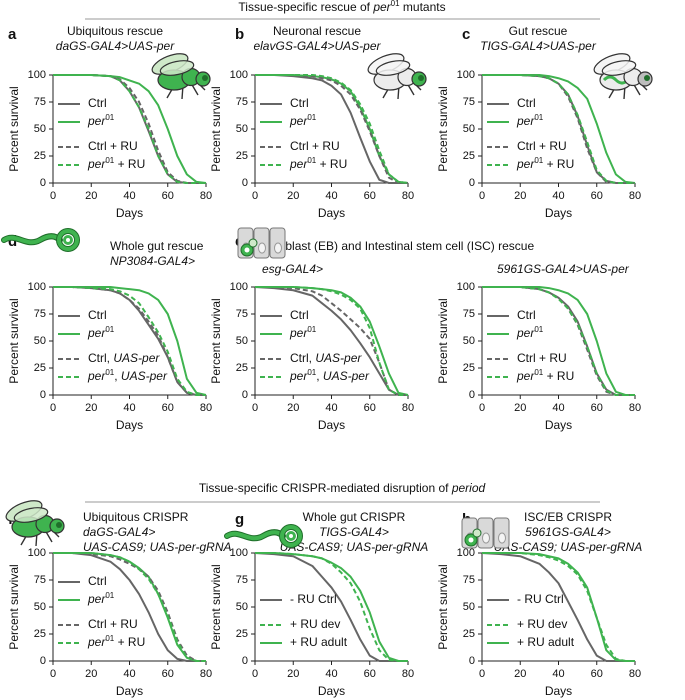 The height and width of the screenshot is (700, 685). I want to click on legend-label: Ctrl, UAS-per, so click(326, 358).